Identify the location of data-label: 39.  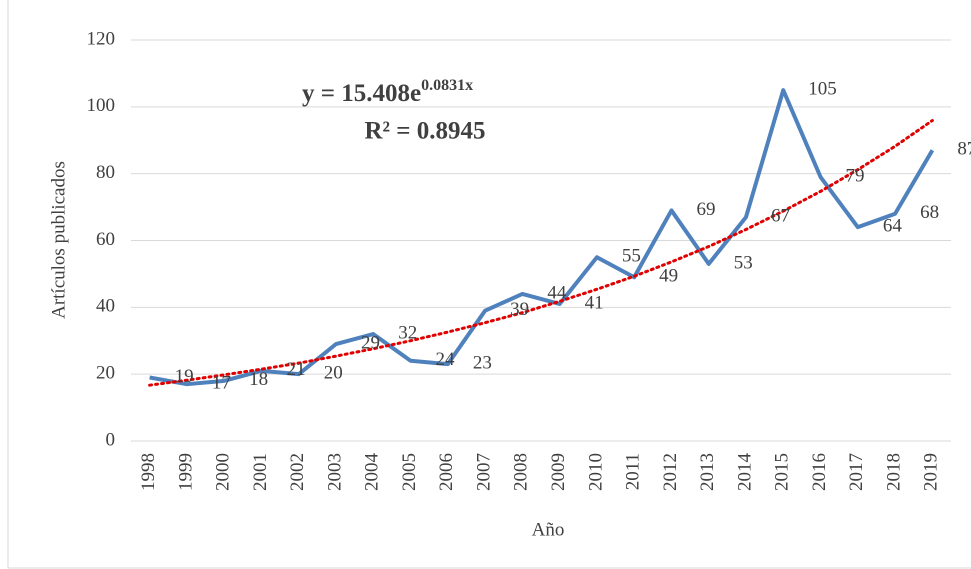
(519, 309).